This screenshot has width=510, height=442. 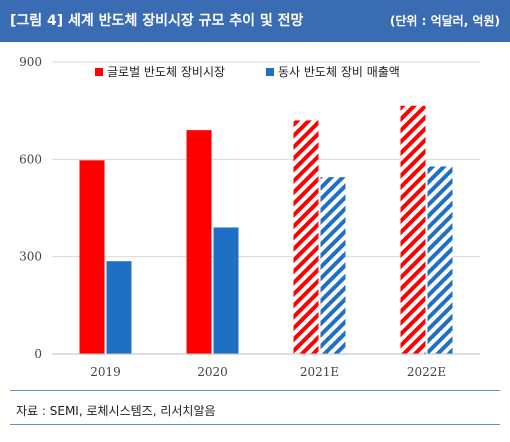 What do you see at coordinates (30, 62) in the screenshot?
I see `y-tick-label: 900` at bounding box center [30, 62].